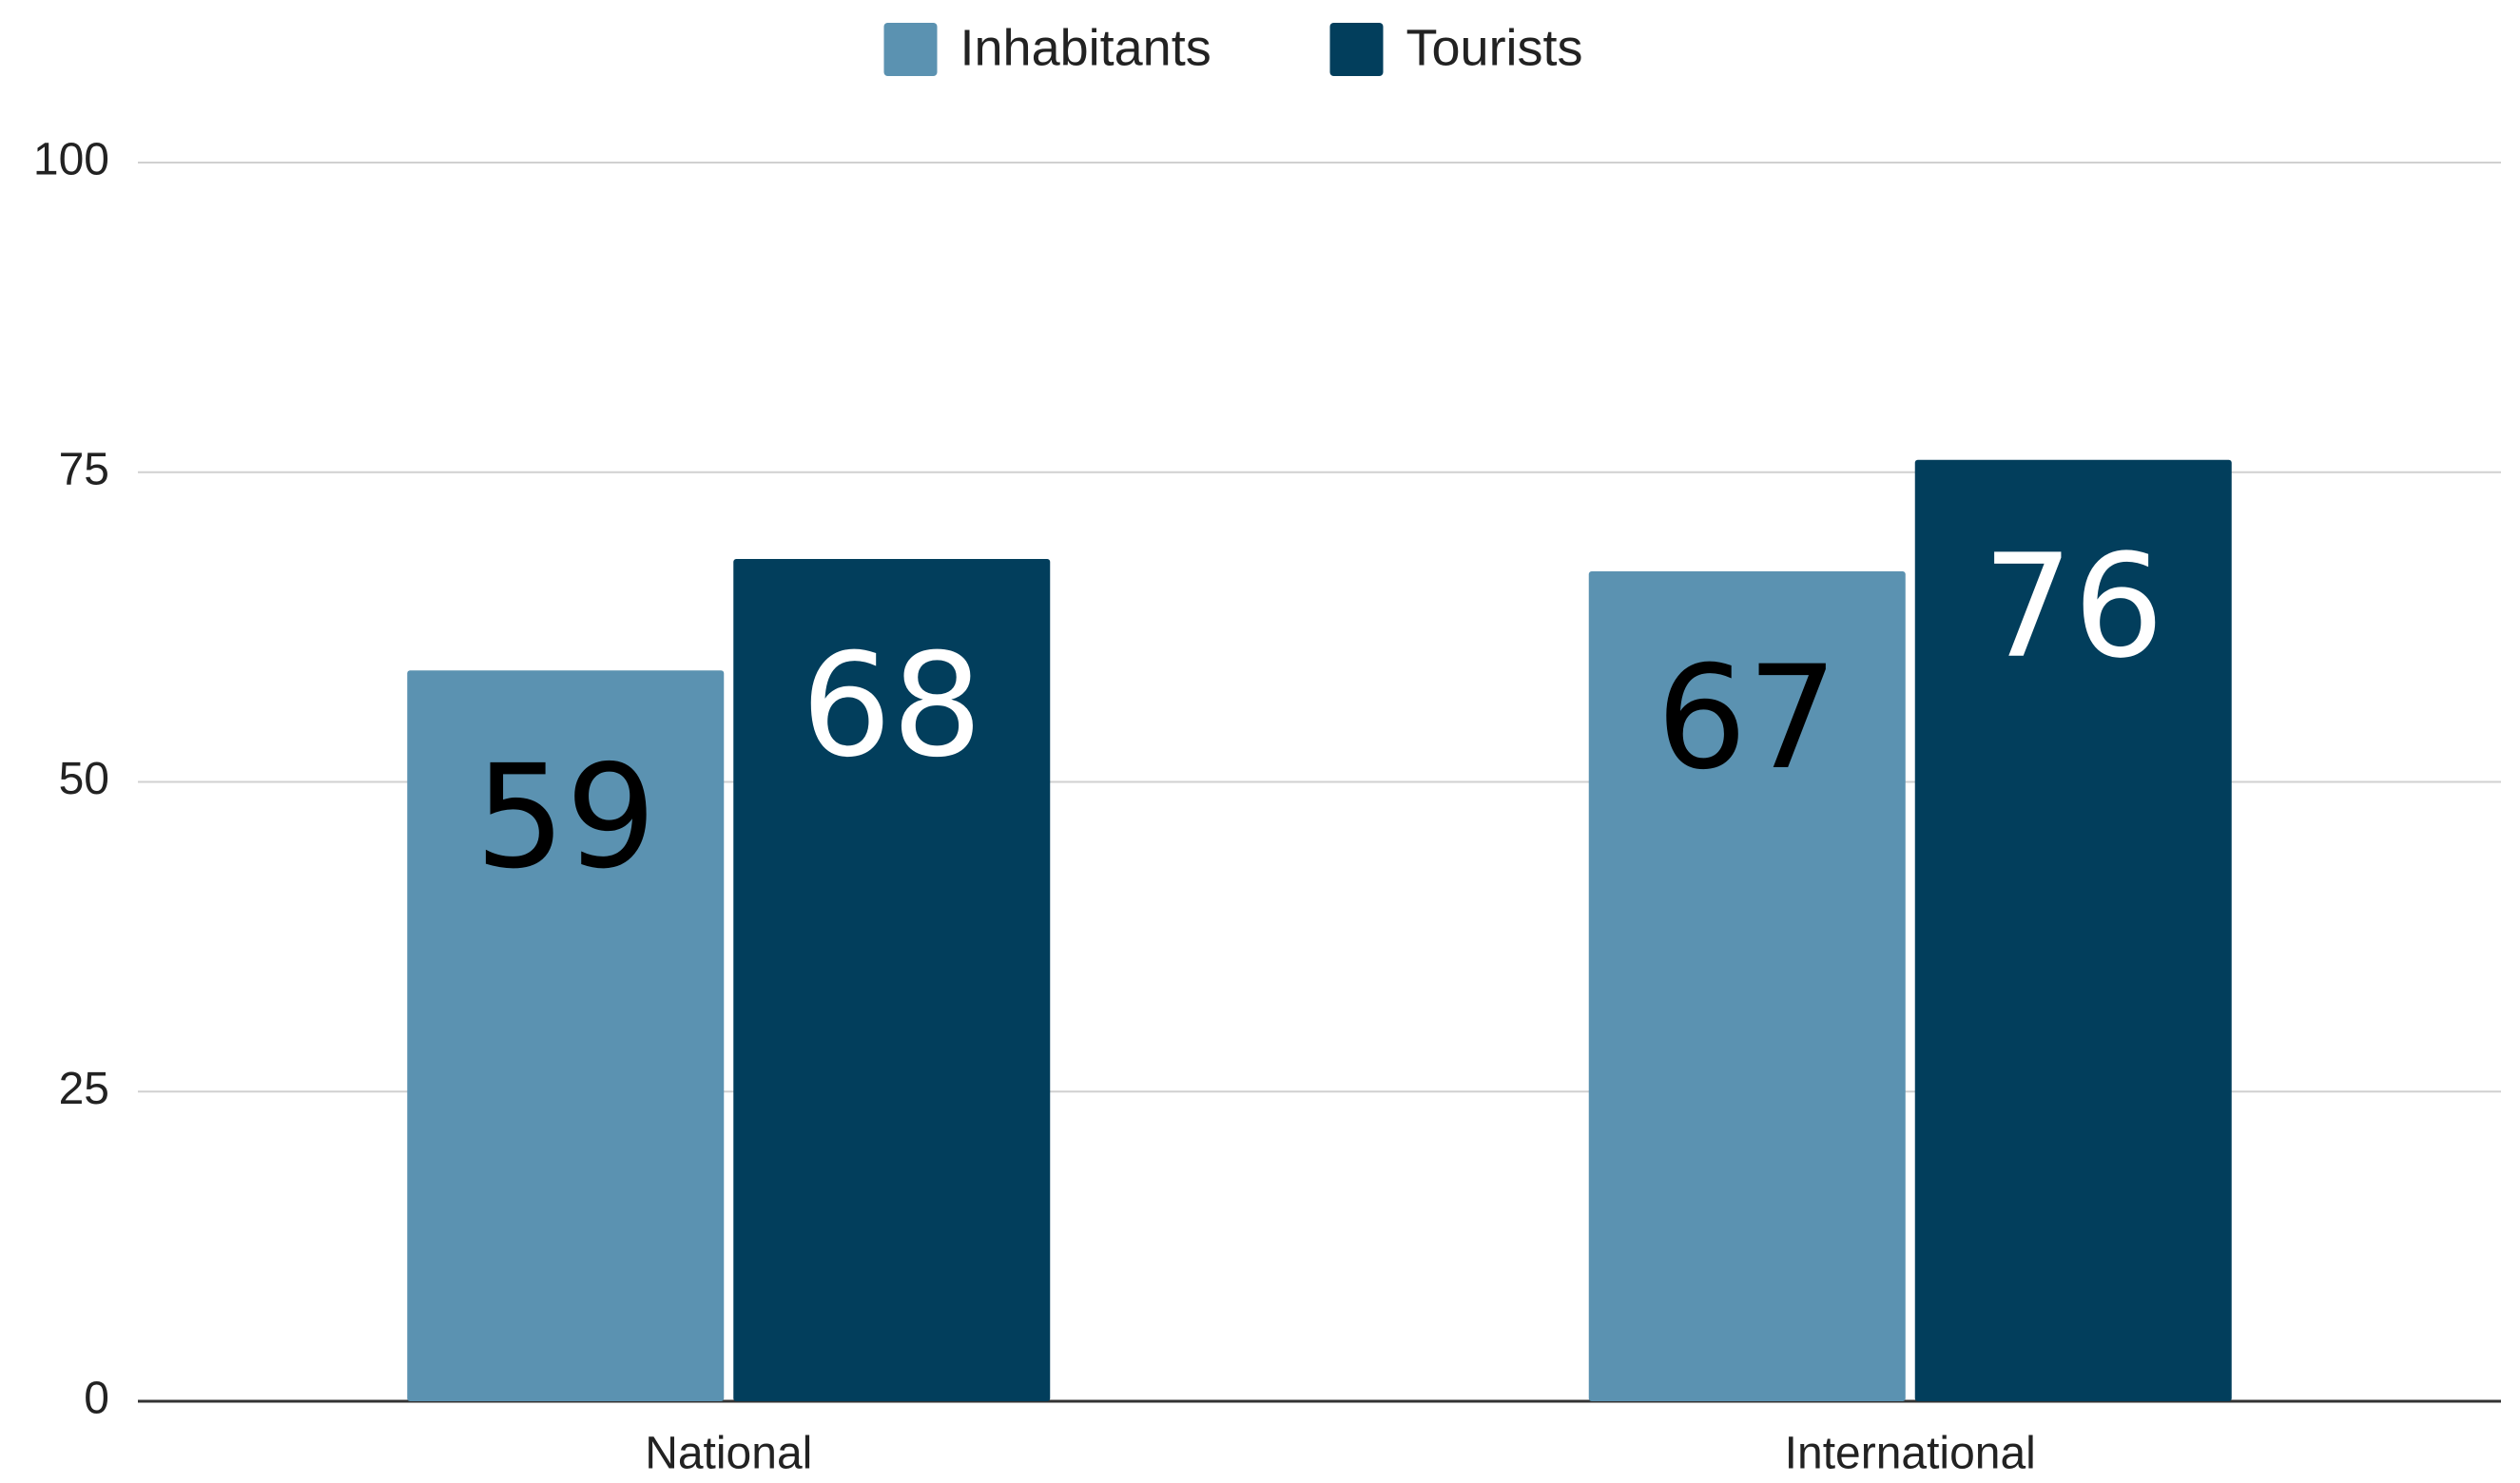 The image size is (2520, 1483). What do you see at coordinates (729, 1454) in the screenshot?
I see `x-tick-label: National` at bounding box center [729, 1454].